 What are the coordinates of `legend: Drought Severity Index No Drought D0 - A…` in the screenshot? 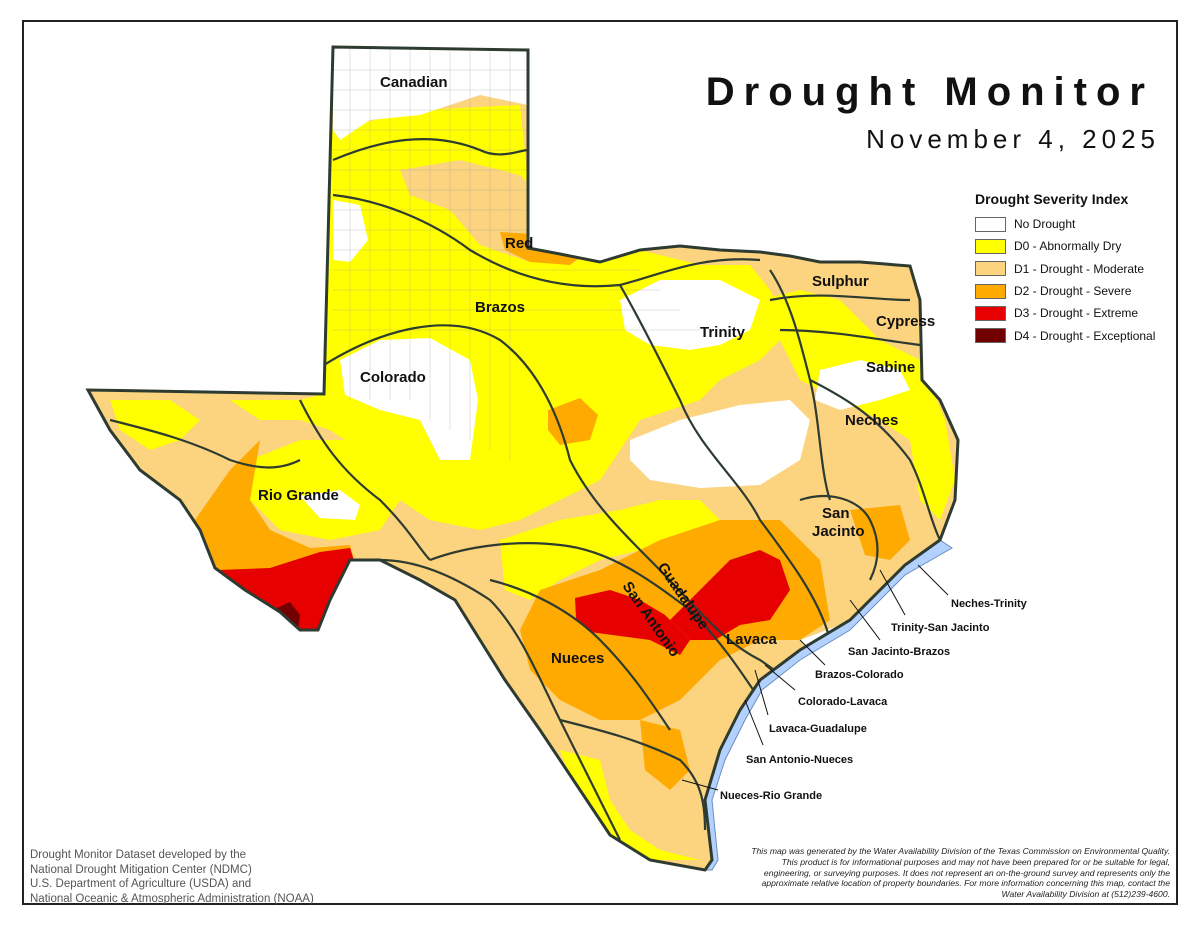 It's located at (1075, 269).